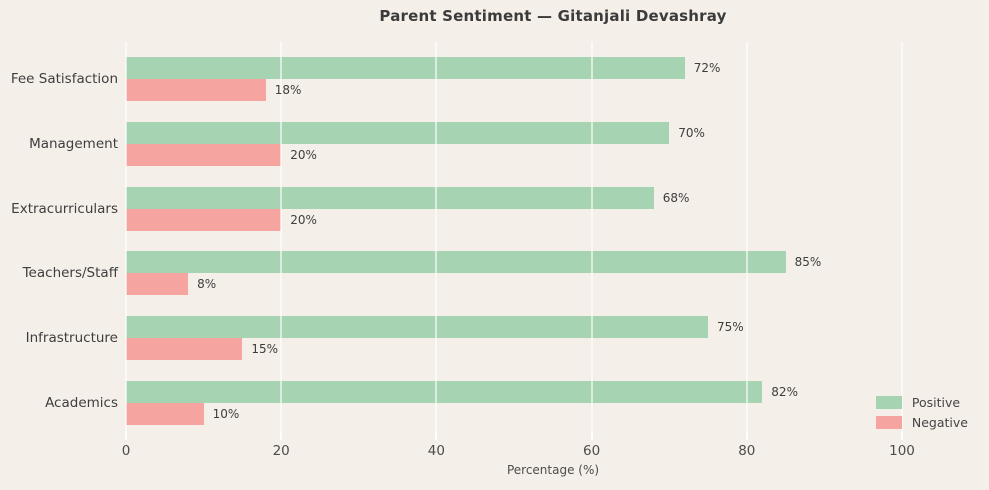  Describe the element at coordinates (936, 402) in the screenshot. I see `legend-label-positive: Positive` at that location.